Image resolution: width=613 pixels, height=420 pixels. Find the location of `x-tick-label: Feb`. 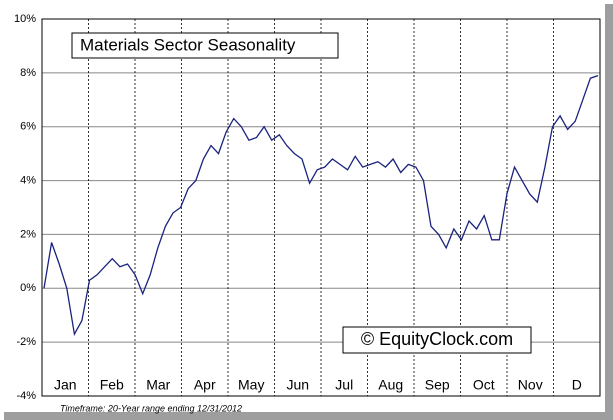

x-tick-label: Feb is located at coordinates (112, 385).